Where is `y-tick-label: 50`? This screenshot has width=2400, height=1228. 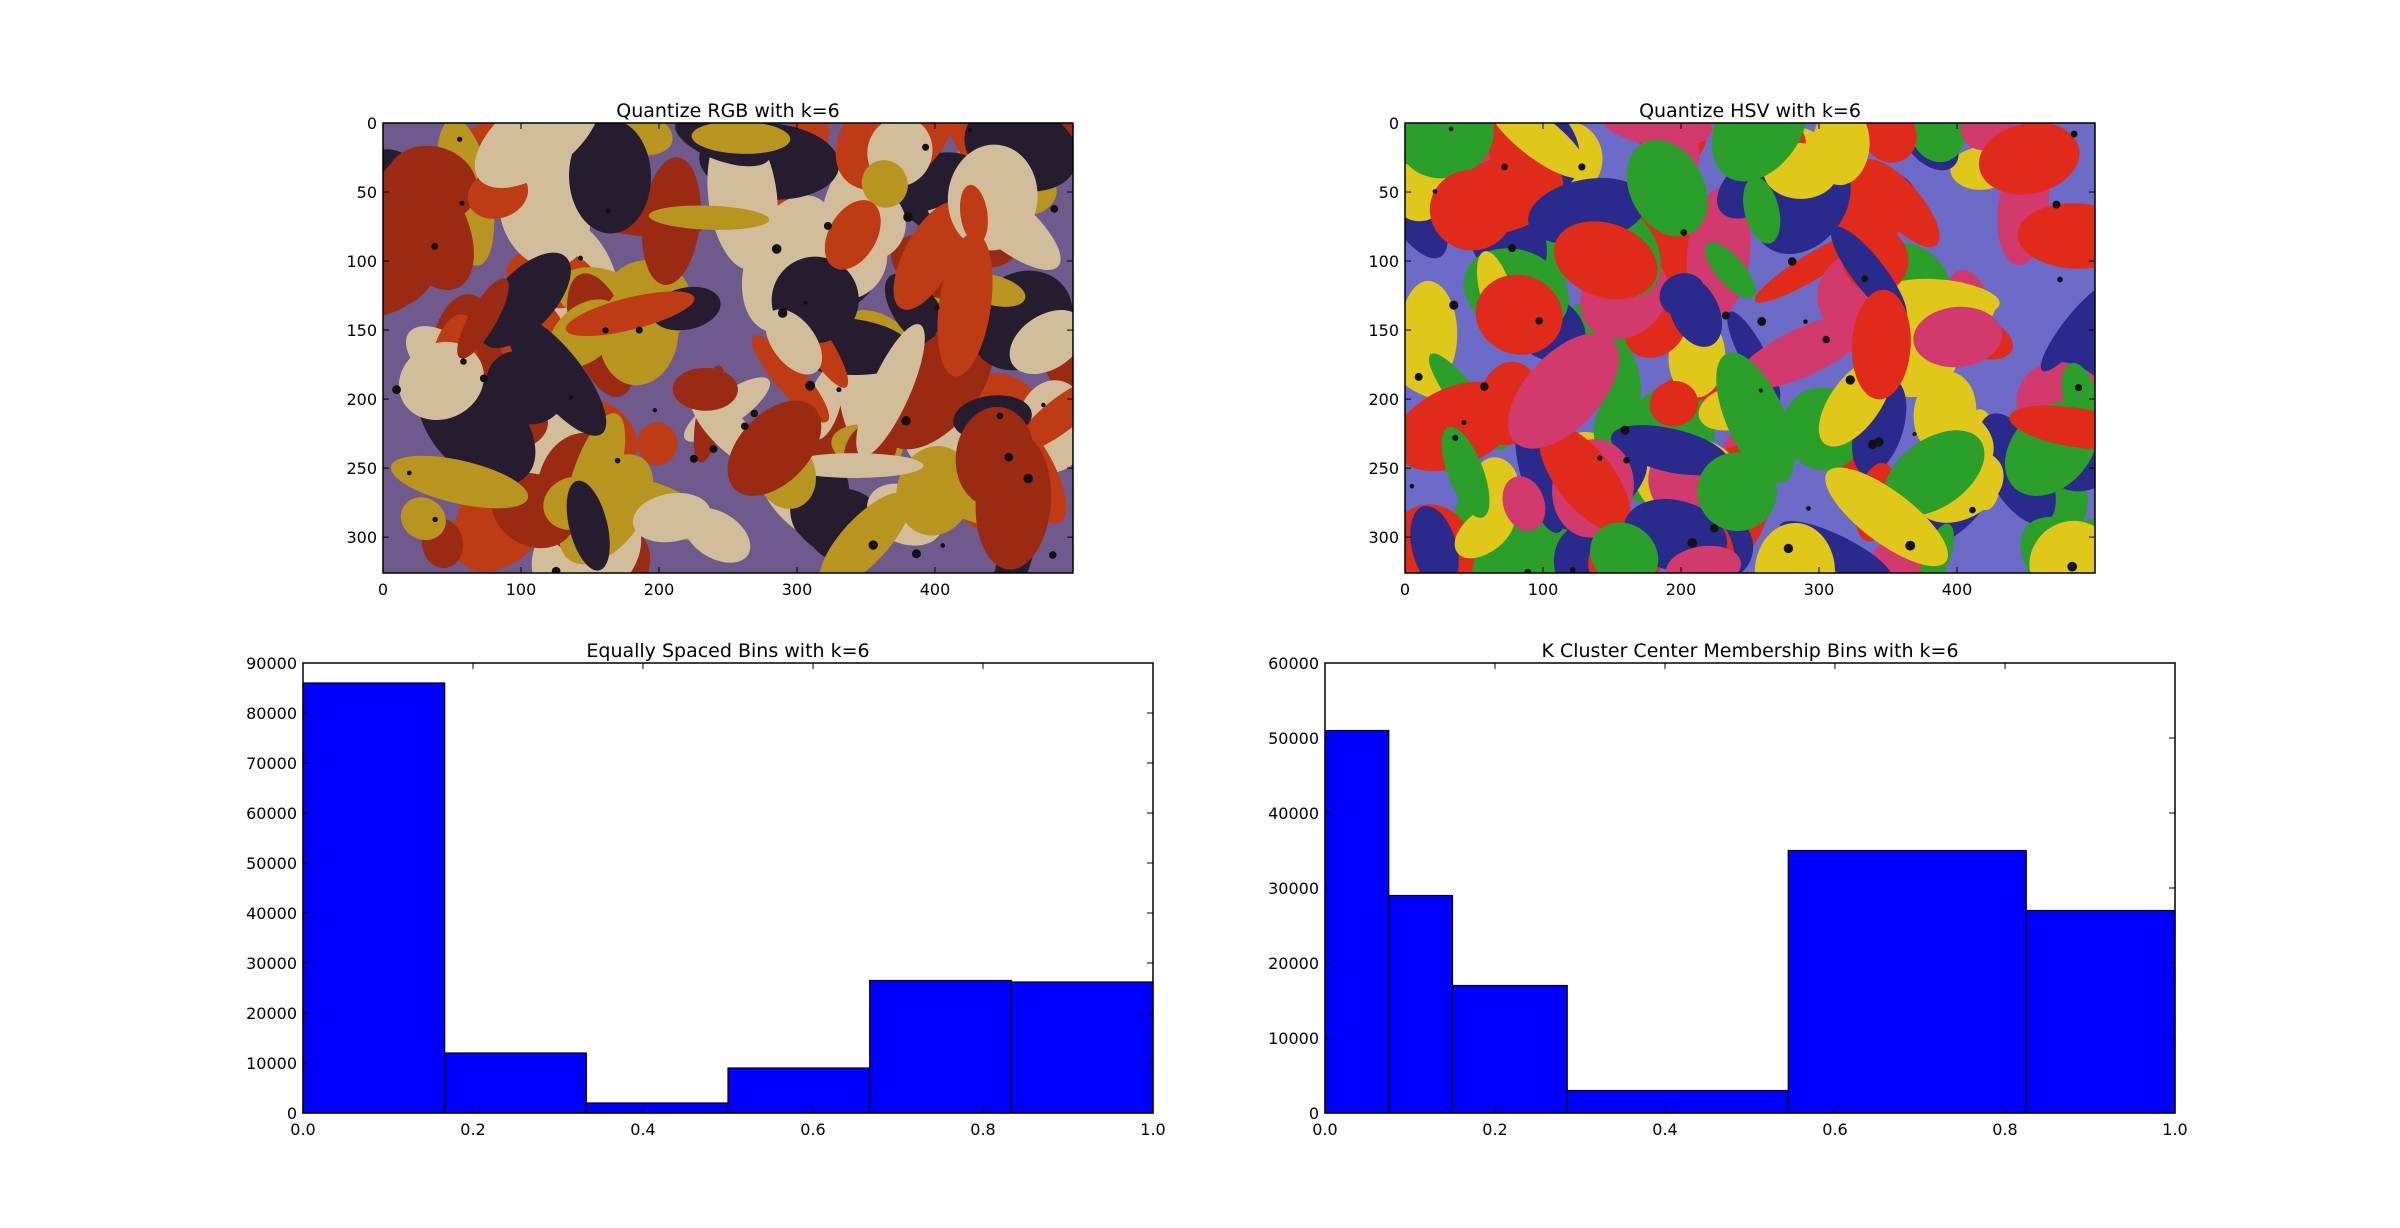 y-tick-label: 50 is located at coordinates (367, 192).